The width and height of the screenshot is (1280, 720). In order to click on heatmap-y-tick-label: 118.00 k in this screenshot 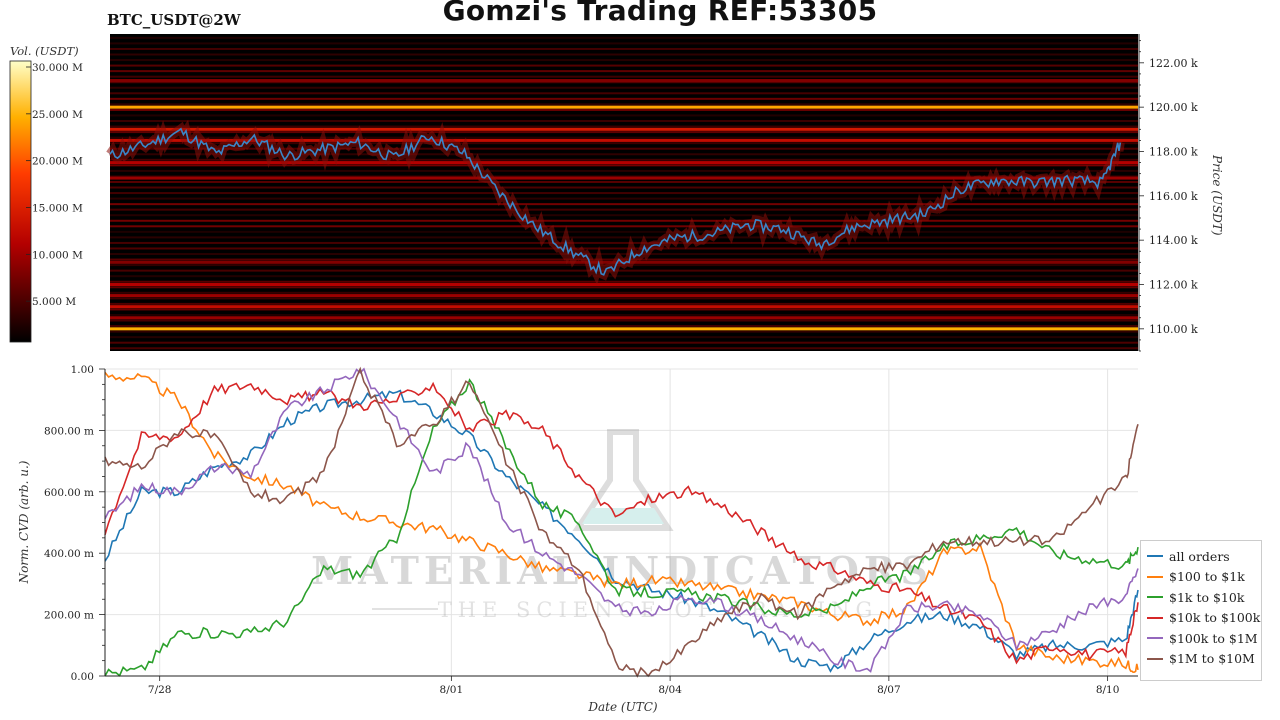, I will do `click(1173, 151)`.